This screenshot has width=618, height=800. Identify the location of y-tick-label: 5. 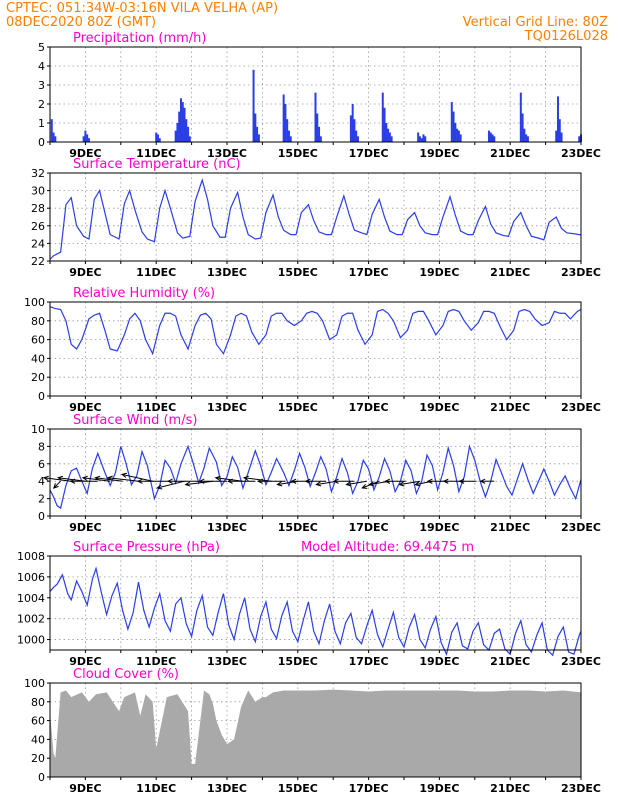
(41, 47).